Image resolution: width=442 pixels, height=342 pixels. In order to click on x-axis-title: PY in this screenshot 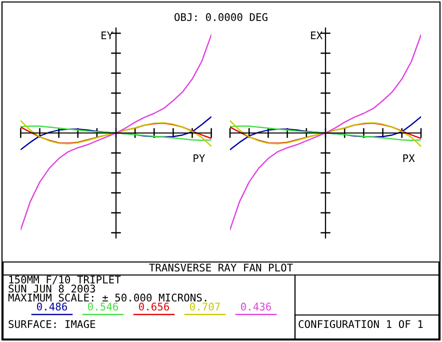, I will do `click(199, 158)`.